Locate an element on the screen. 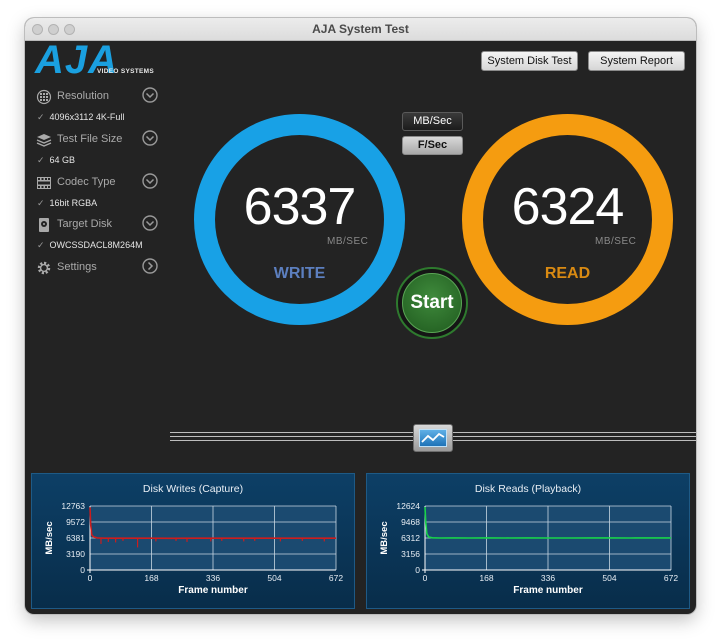 The height and width of the screenshot is (643, 720). line-graph-icon is located at coordinates (433, 438).